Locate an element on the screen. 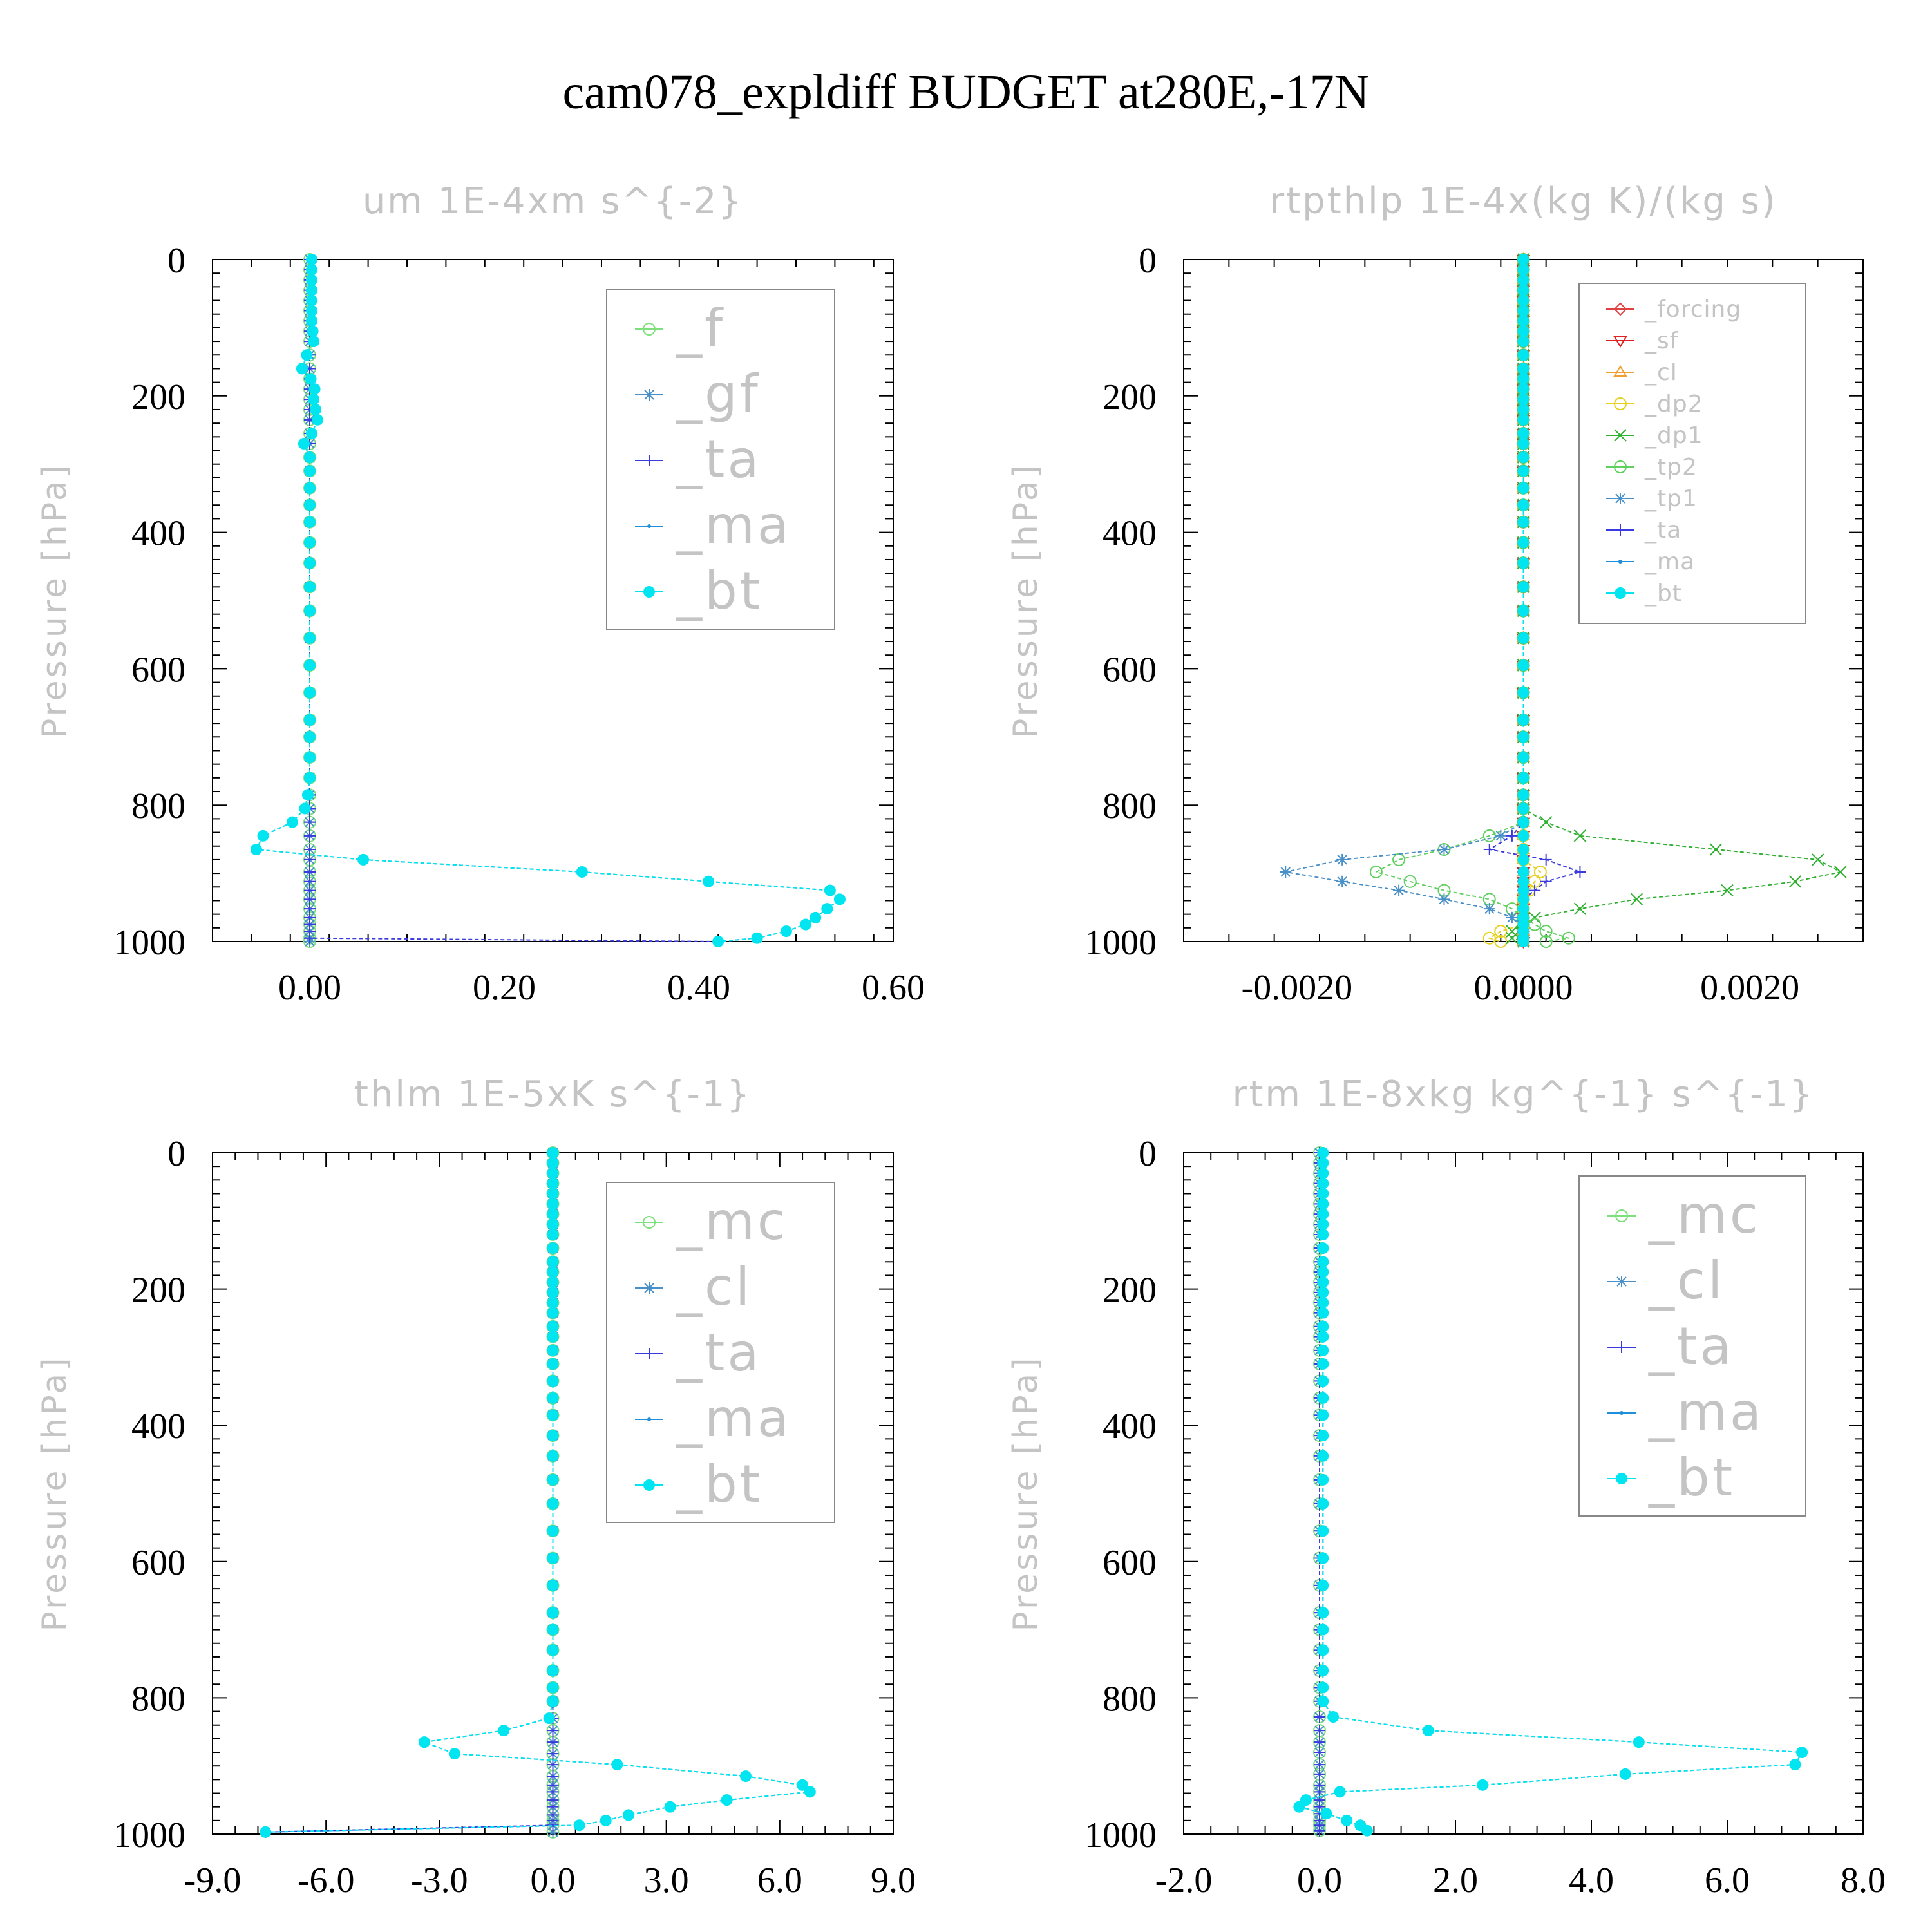 This screenshot has height=1932, width=1932. data-point-cl is located at coordinates (553, 1832).